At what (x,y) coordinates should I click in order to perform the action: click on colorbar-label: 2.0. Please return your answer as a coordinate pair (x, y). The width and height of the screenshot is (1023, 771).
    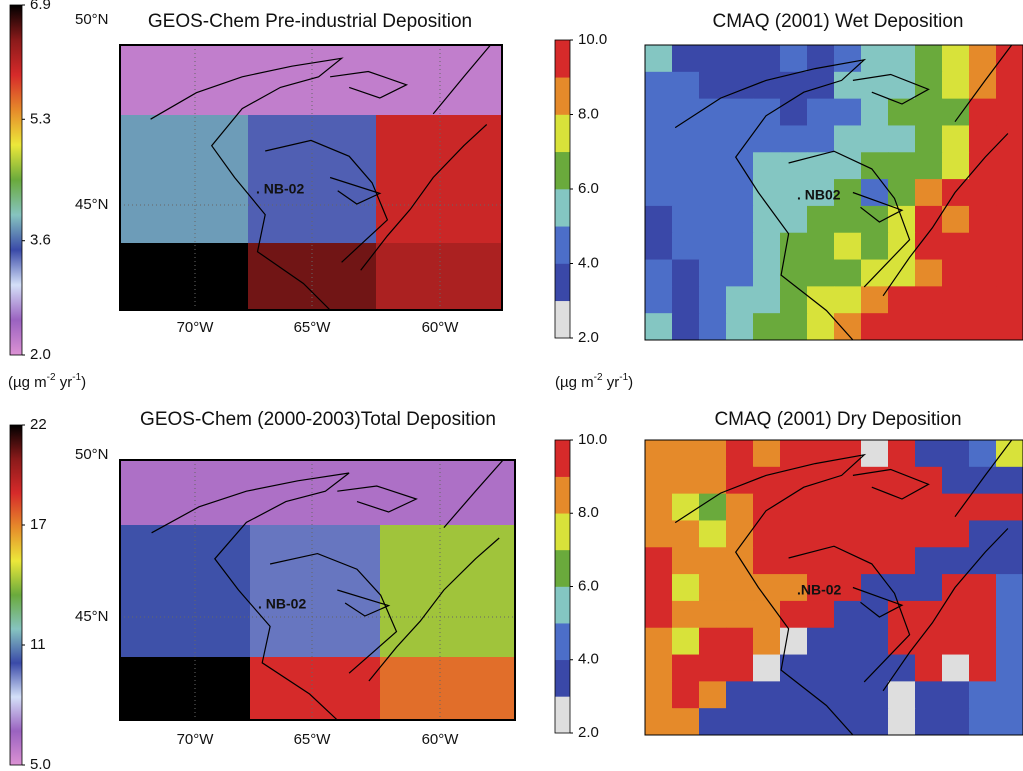
    Looking at the image, I should click on (588, 732).